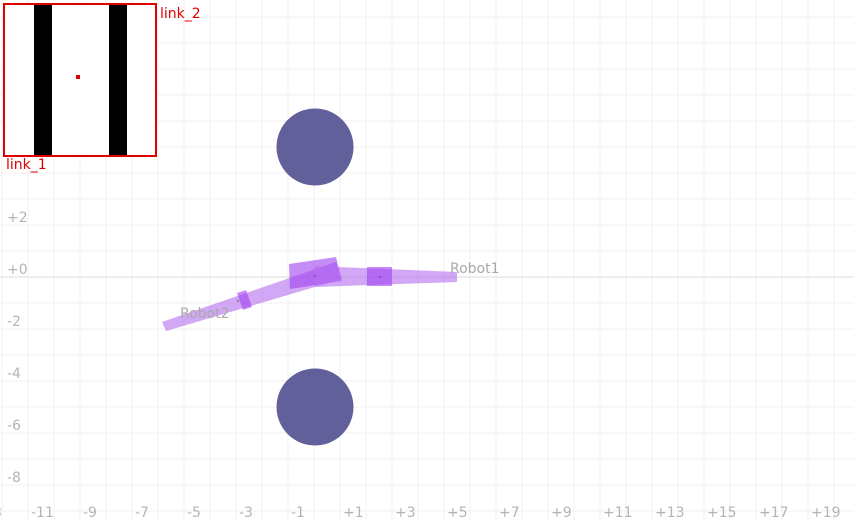 Image resolution: width=854 pixels, height=524 pixels. What do you see at coordinates (205, 314) in the screenshot?
I see `robot-label: Robot2` at bounding box center [205, 314].